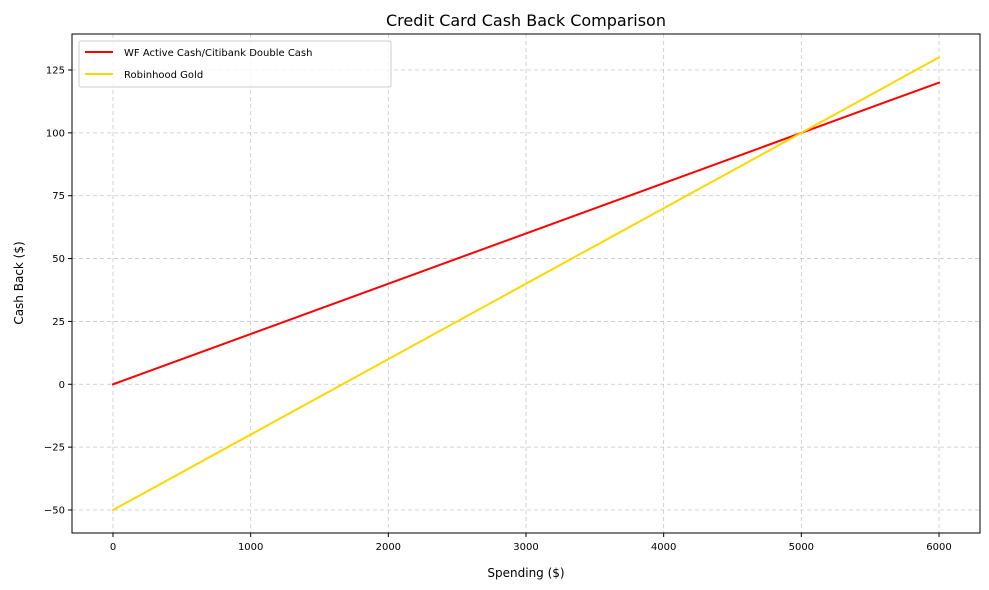  I want to click on y-tick-label: −50, so click(54, 511).